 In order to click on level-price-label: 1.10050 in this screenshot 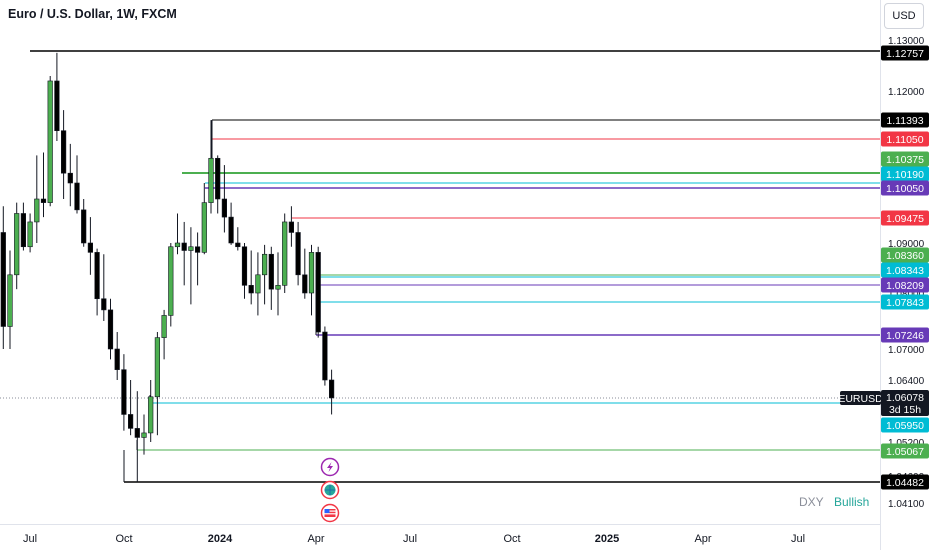, I will do `click(905, 189)`.